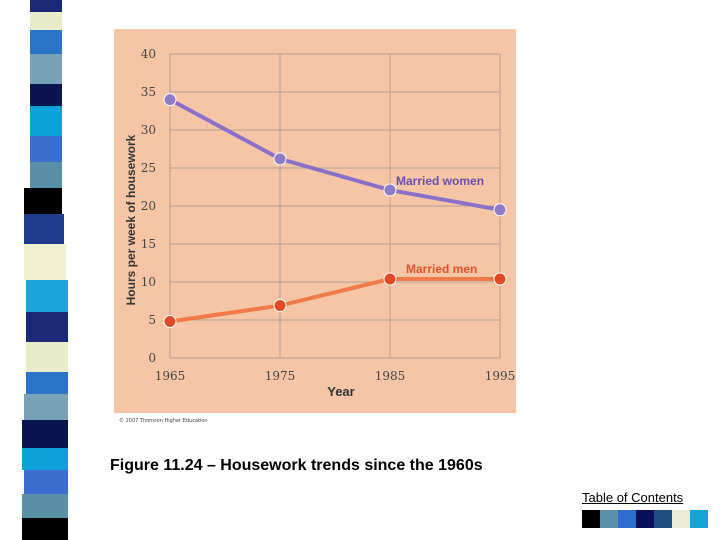  I want to click on y-tick-label: 35, so click(148, 92).